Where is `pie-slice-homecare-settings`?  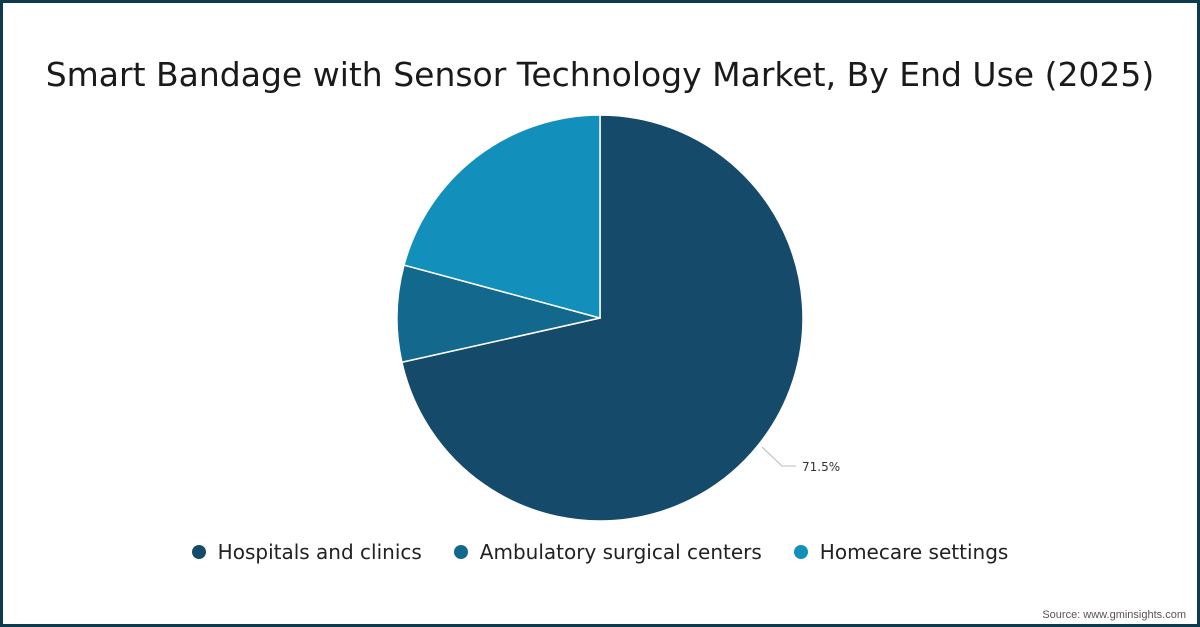
pie-slice-homecare-settings is located at coordinates (502, 216).